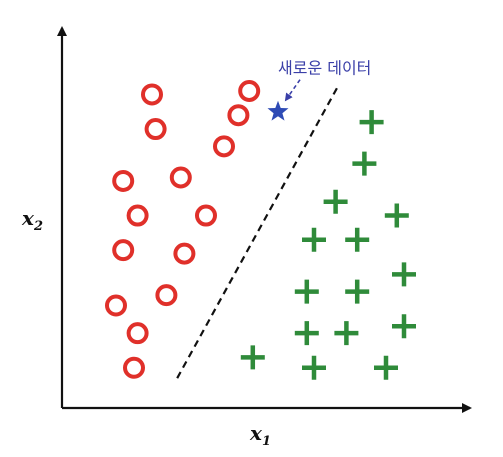  Describe the element at coordinates (260, 435) in the screenshot. I see `x-axis-label: x1` at that location.